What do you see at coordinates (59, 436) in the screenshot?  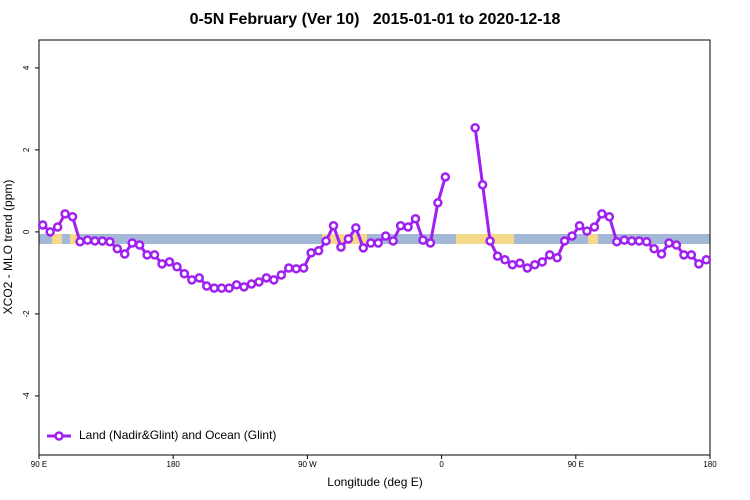 I see `legend-marker` at bounding box center [59, 436].